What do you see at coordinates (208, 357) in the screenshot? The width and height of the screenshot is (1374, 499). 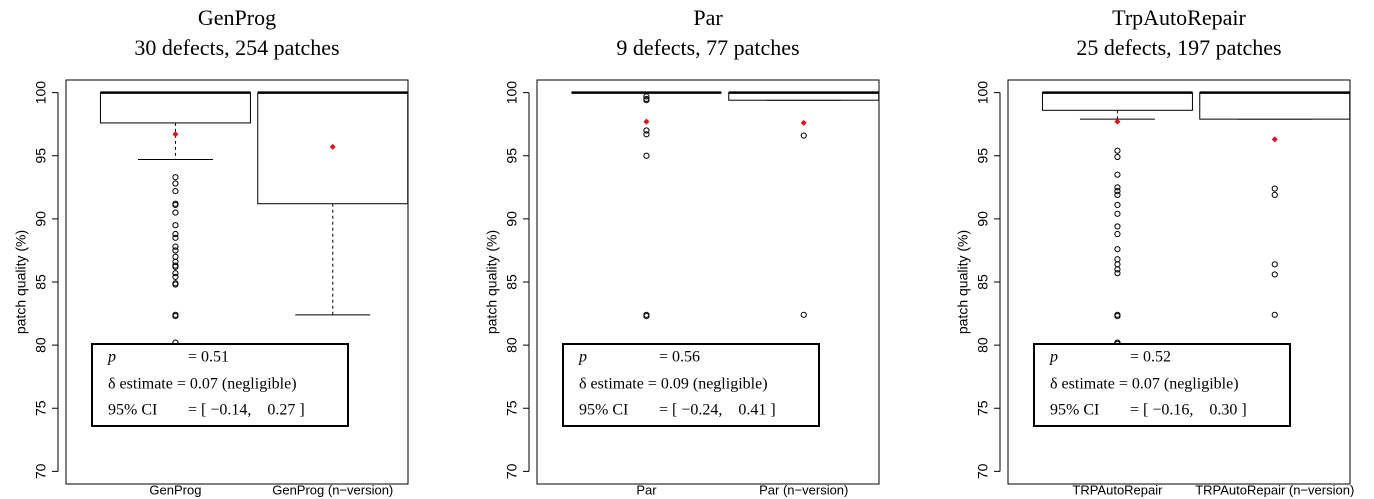 I see `stats-p-value: = 0.51` at bounding box center [208, 357].